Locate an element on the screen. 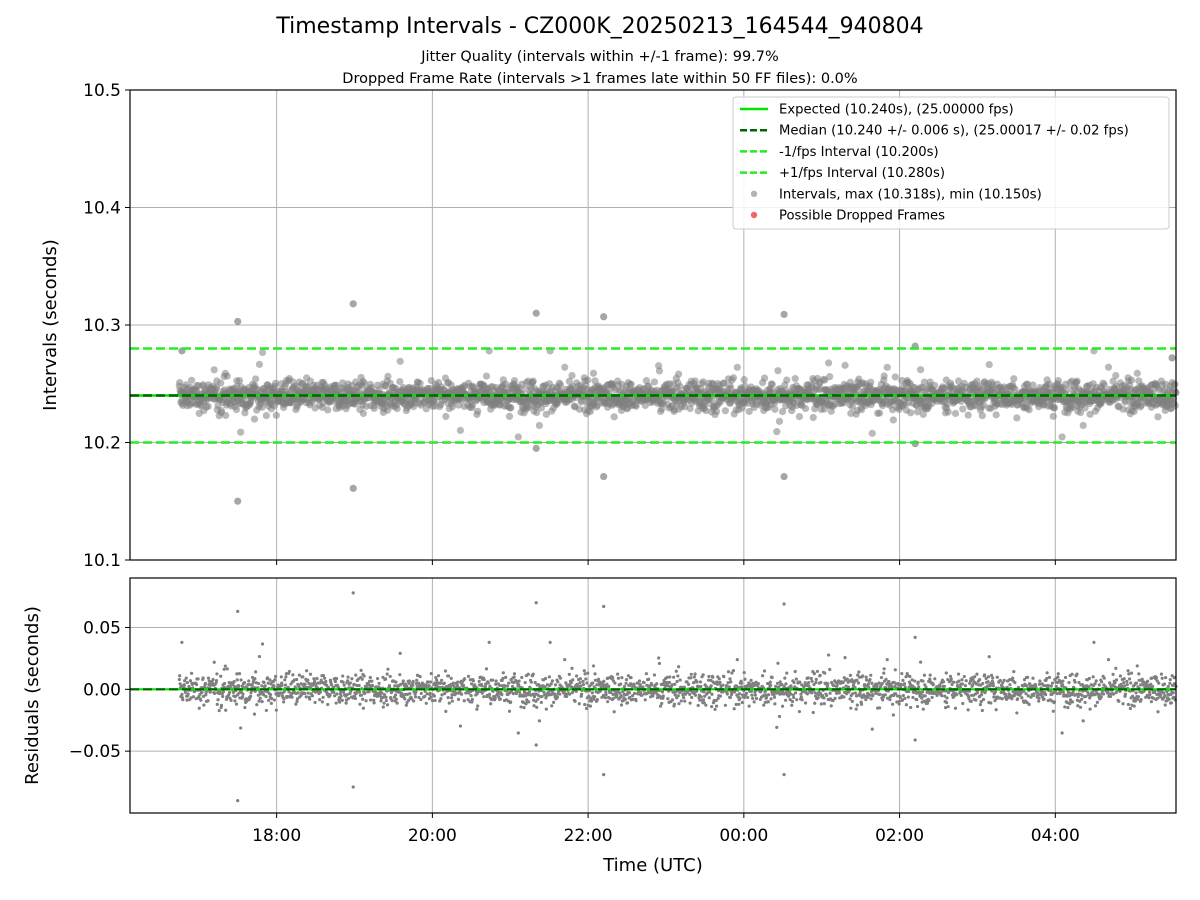  legend-entry-label: Possible Dropped Frames is located at coordinates (862, 216).